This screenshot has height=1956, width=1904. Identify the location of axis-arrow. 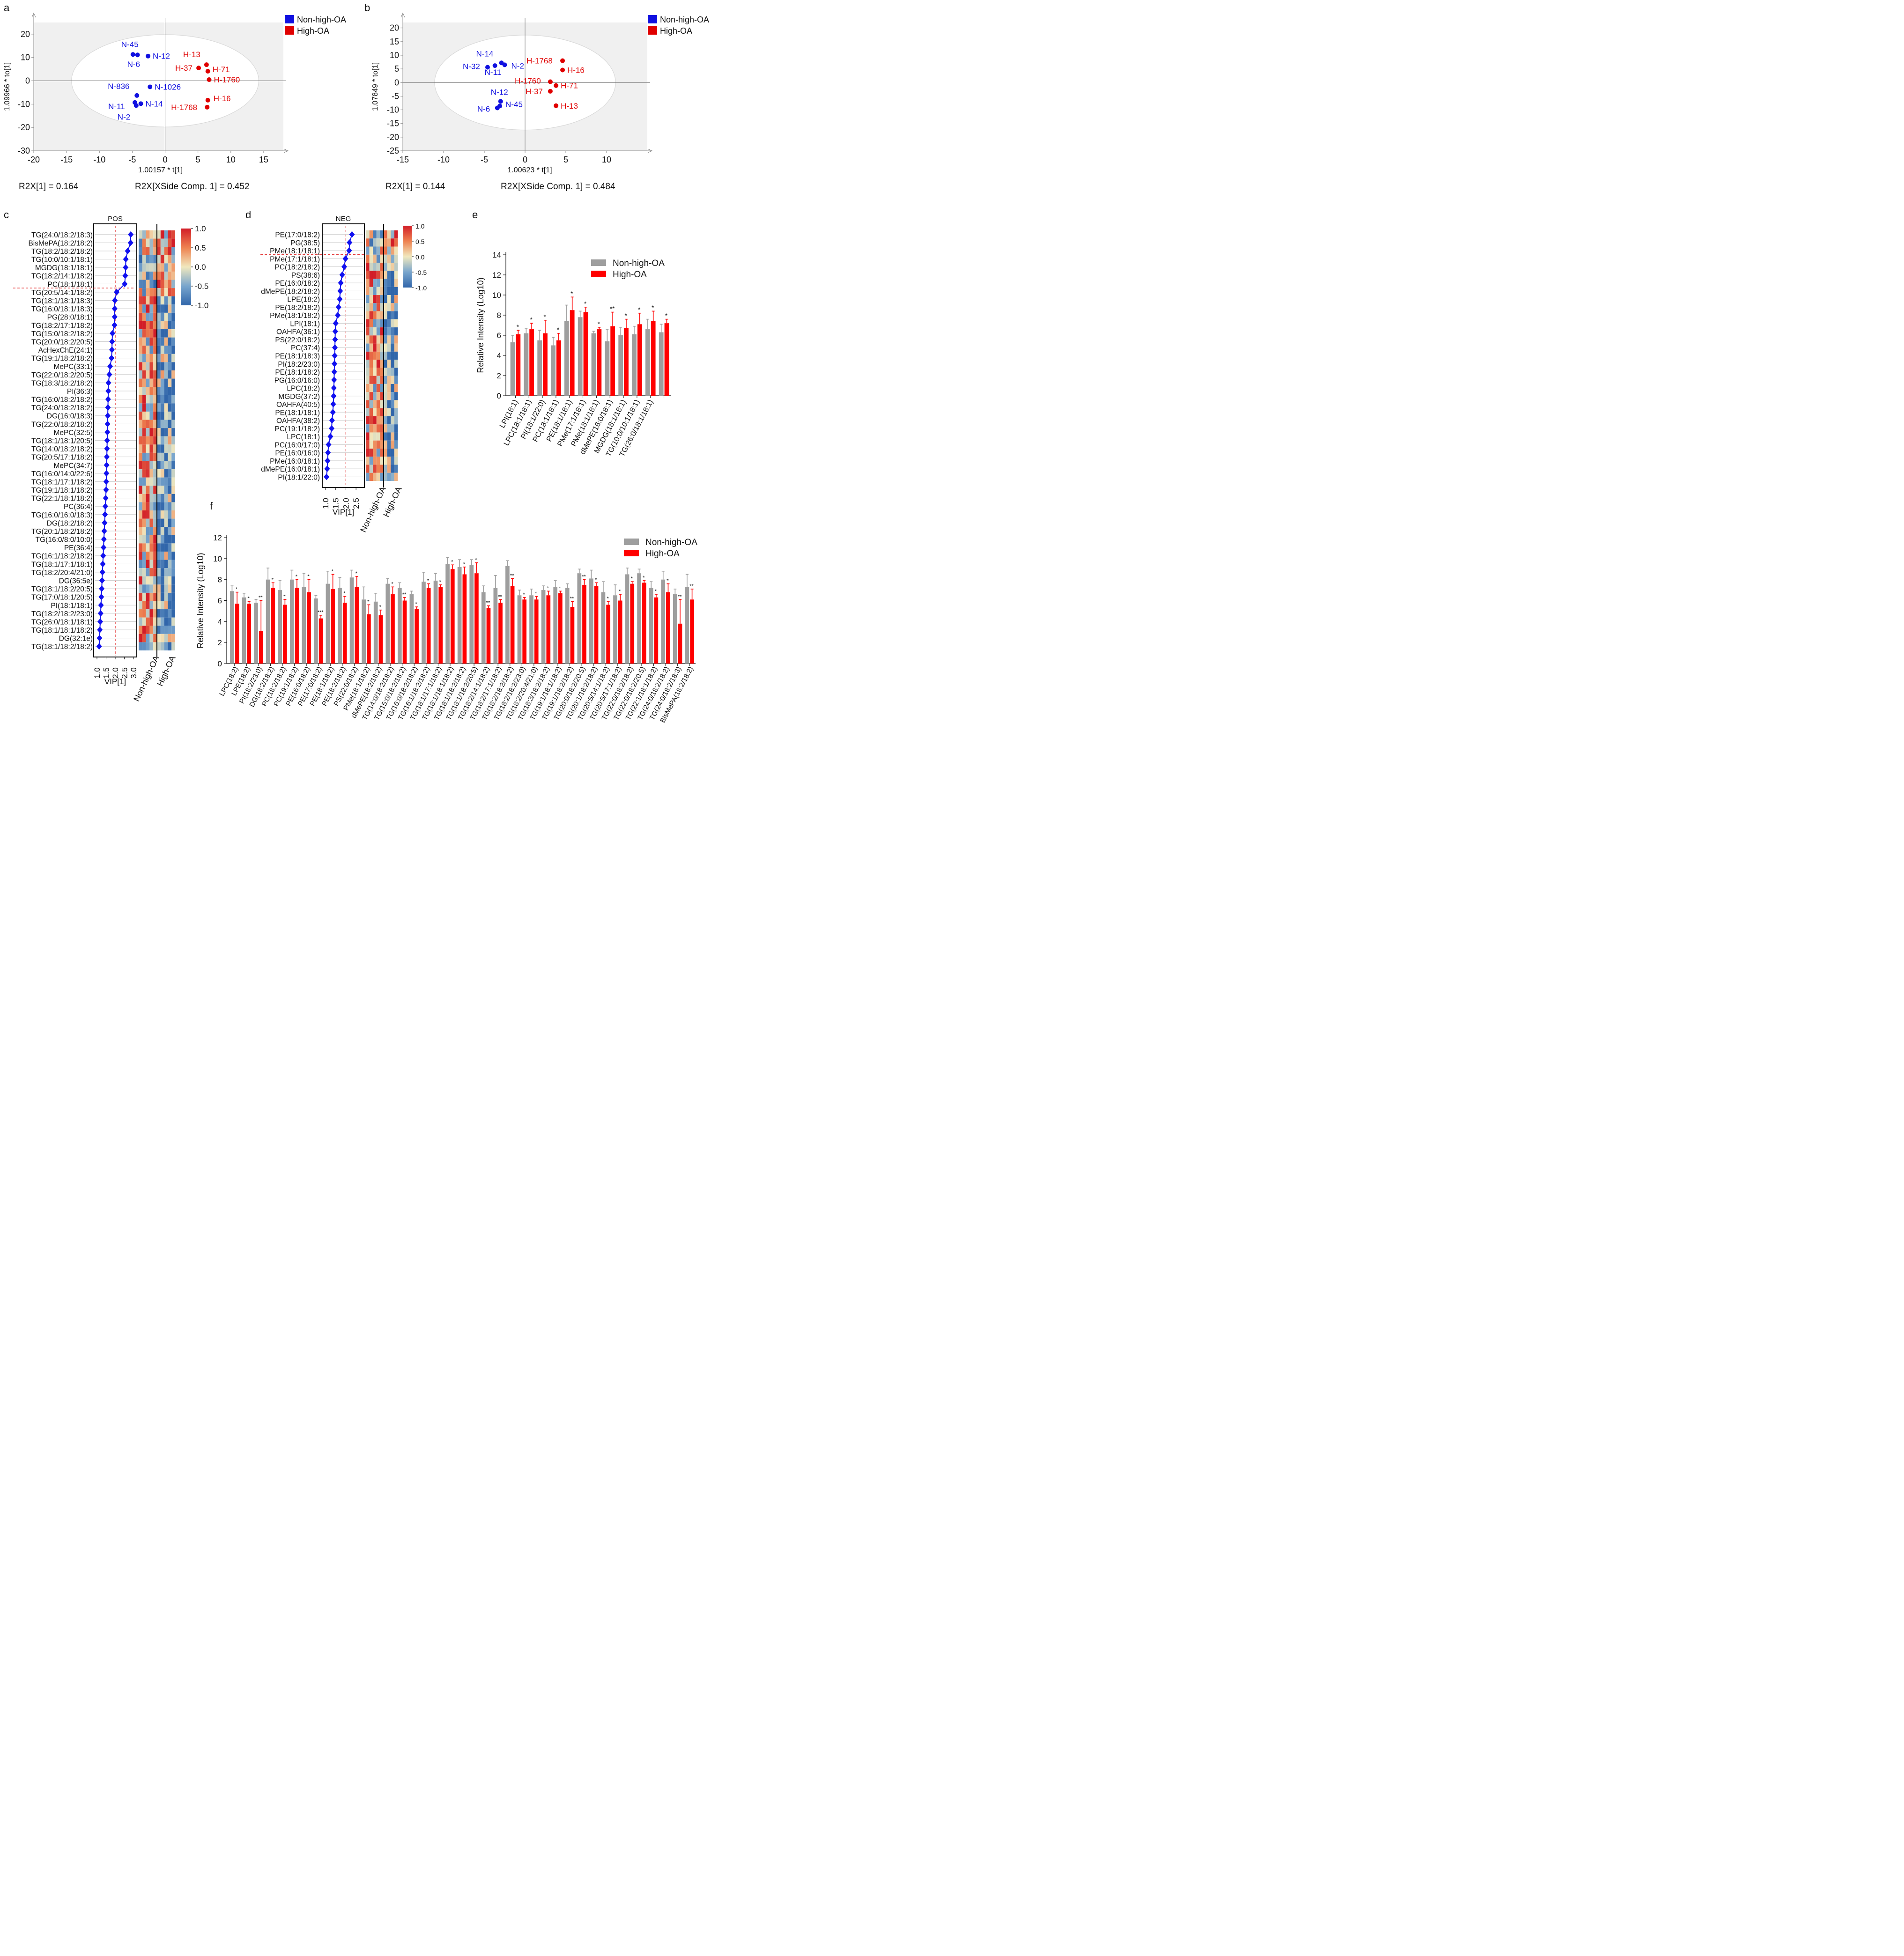
(286, 150).